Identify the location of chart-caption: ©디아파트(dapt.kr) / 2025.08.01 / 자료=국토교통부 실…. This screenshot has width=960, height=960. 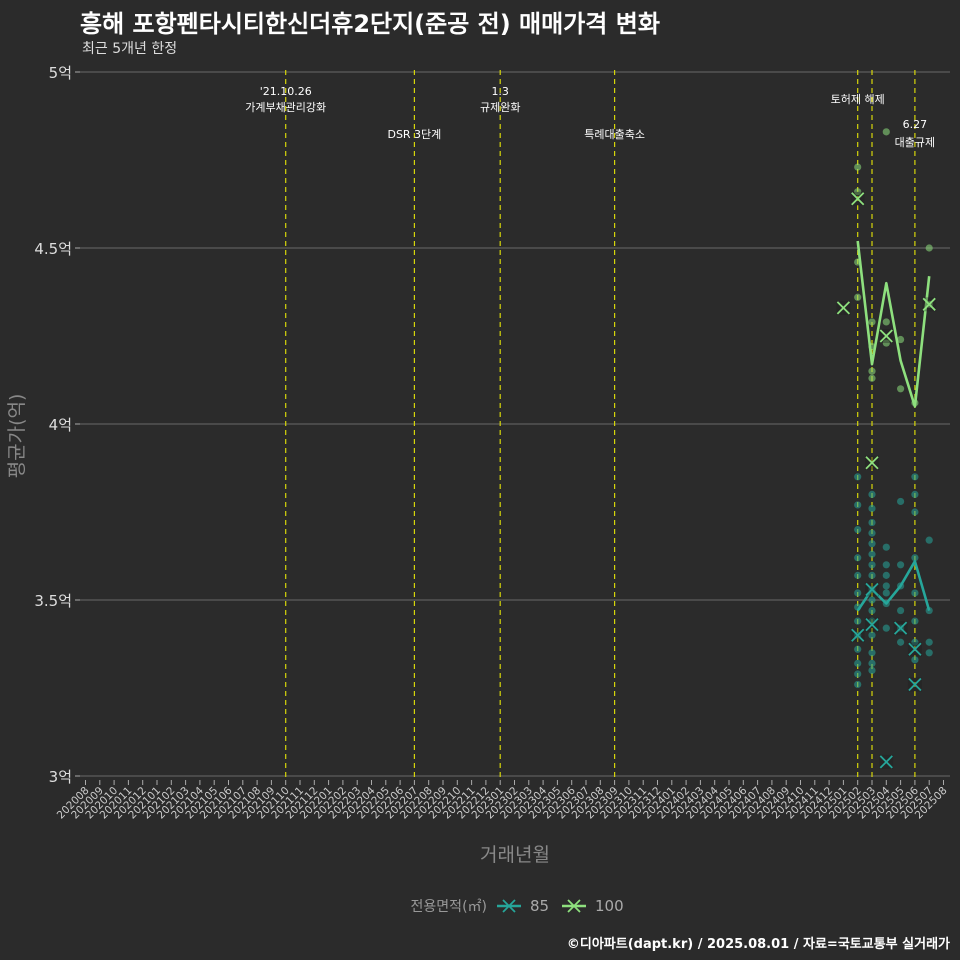
(758, 944).